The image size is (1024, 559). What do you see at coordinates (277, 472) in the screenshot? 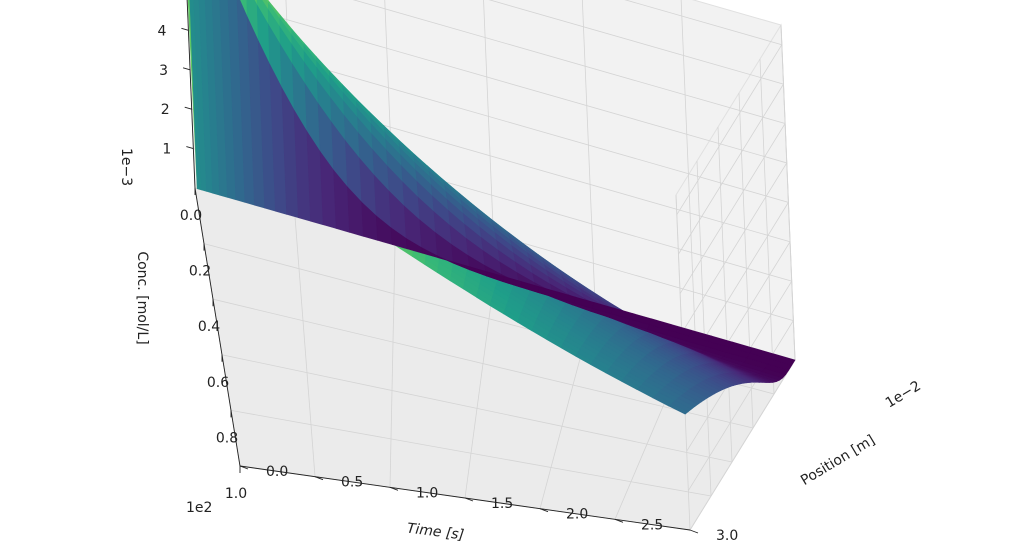
I see `y-tick-label: 0.0` at bounding box center [277, 472].